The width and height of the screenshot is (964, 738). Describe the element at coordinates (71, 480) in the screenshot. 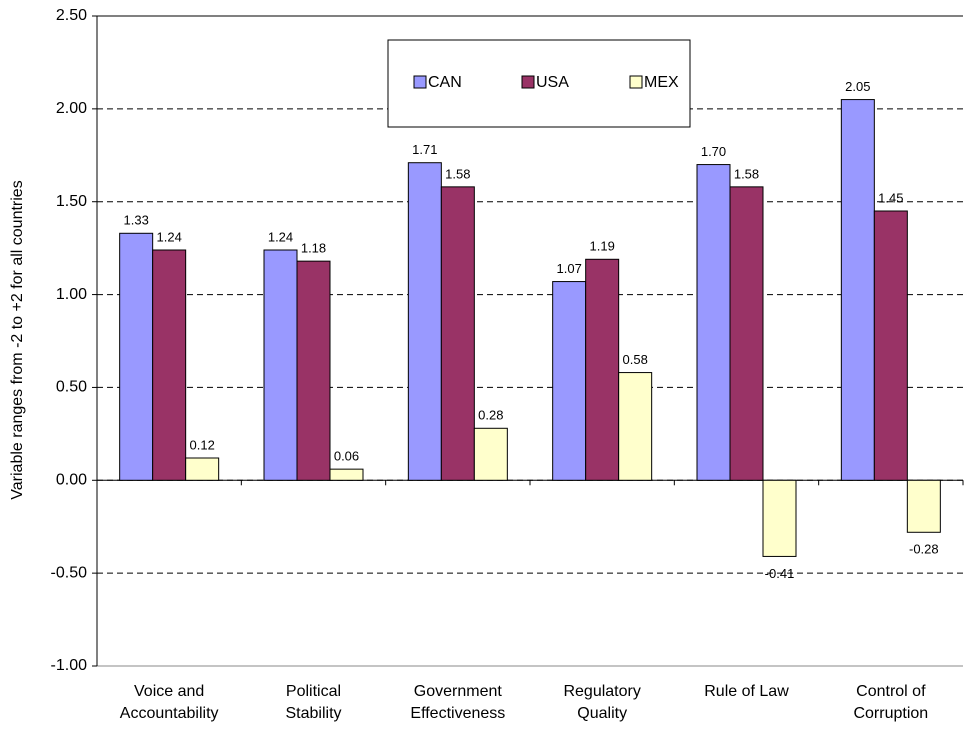

I see `y-tick-label: 0.00` at that location.